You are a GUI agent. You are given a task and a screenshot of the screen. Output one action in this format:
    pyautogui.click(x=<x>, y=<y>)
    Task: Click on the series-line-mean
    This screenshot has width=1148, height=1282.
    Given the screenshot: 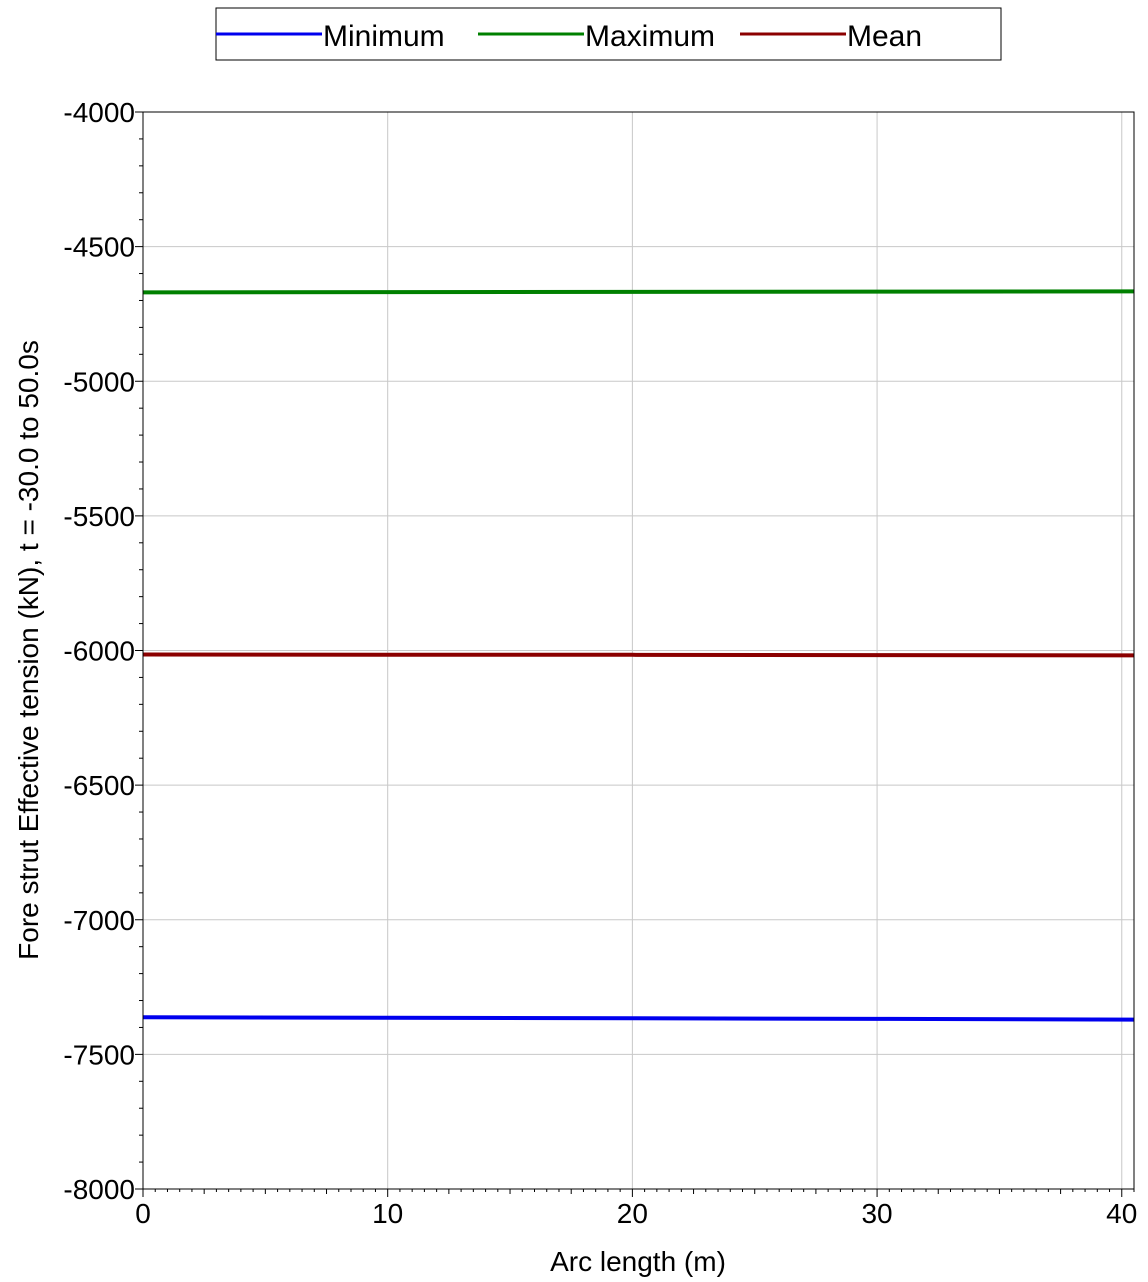 What is the action you would take?
    pyautogui.click(x=638, y=655)
    